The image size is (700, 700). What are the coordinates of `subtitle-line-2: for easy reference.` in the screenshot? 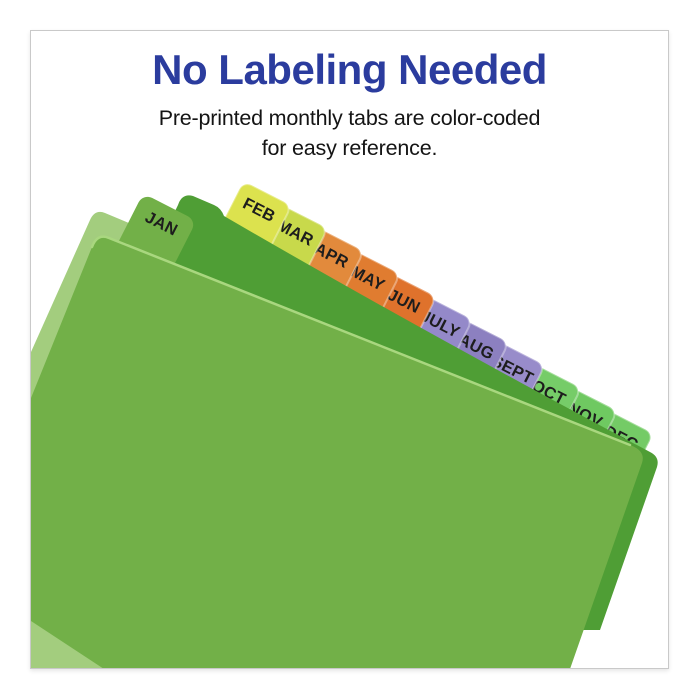 It's located at (349, 148).